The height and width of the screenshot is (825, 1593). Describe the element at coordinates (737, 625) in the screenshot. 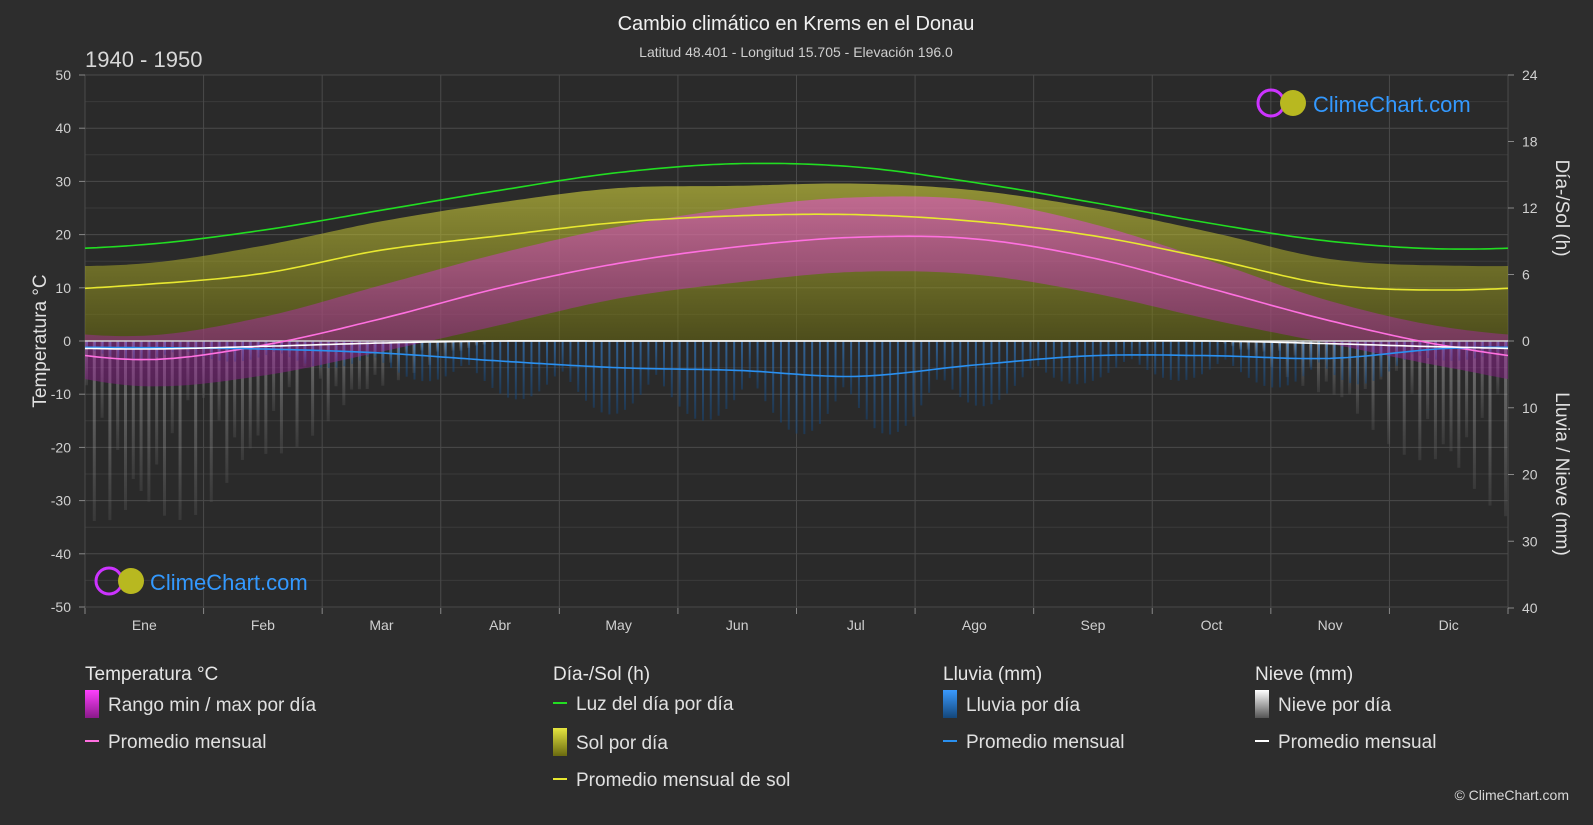

I see `x-tick-label: Jun` at that location.